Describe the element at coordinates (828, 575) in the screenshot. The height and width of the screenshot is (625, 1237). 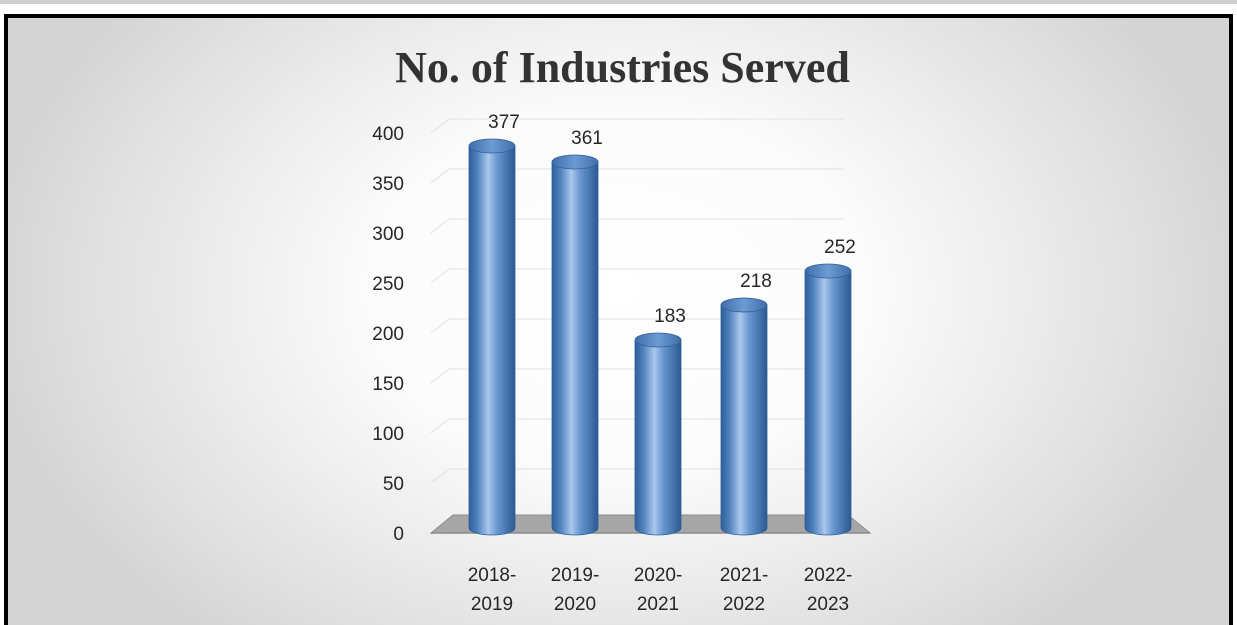
I see `x-tick-label: 2022-` at that location.